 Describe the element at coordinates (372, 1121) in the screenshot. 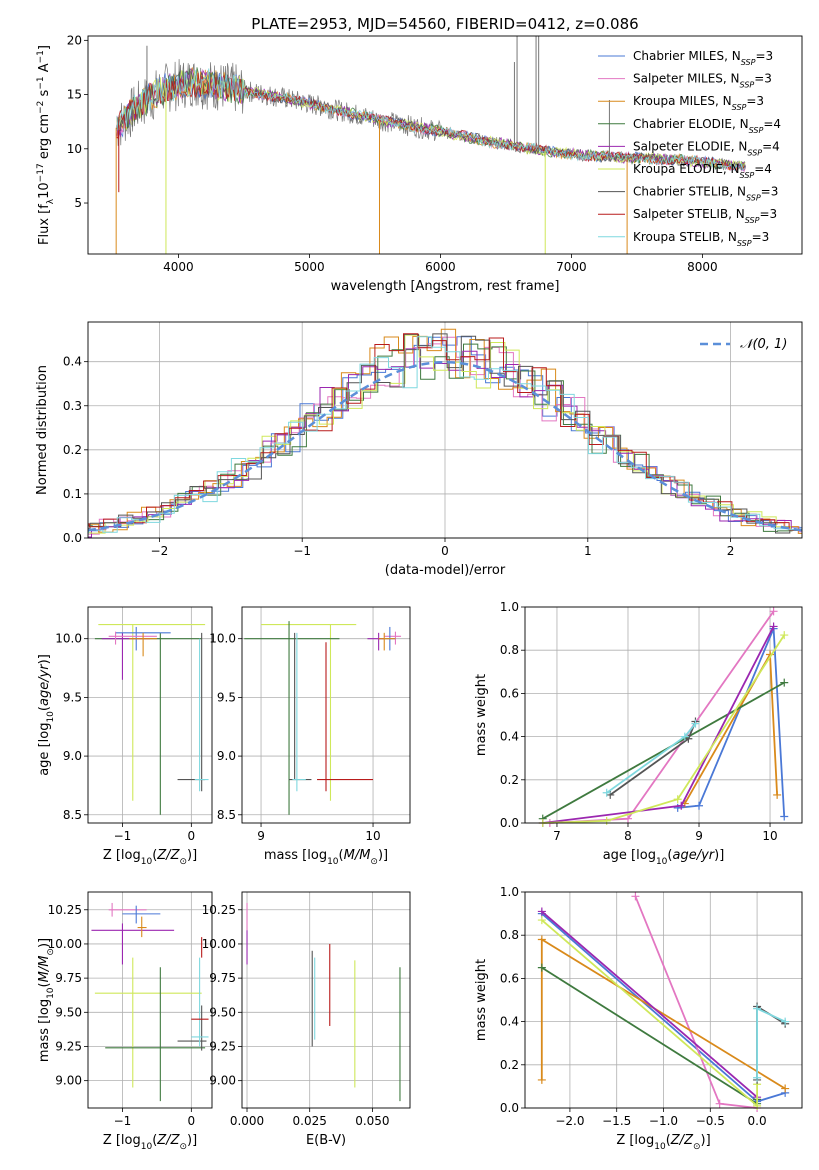

I see `x-tick-label: 0.050` at that location.